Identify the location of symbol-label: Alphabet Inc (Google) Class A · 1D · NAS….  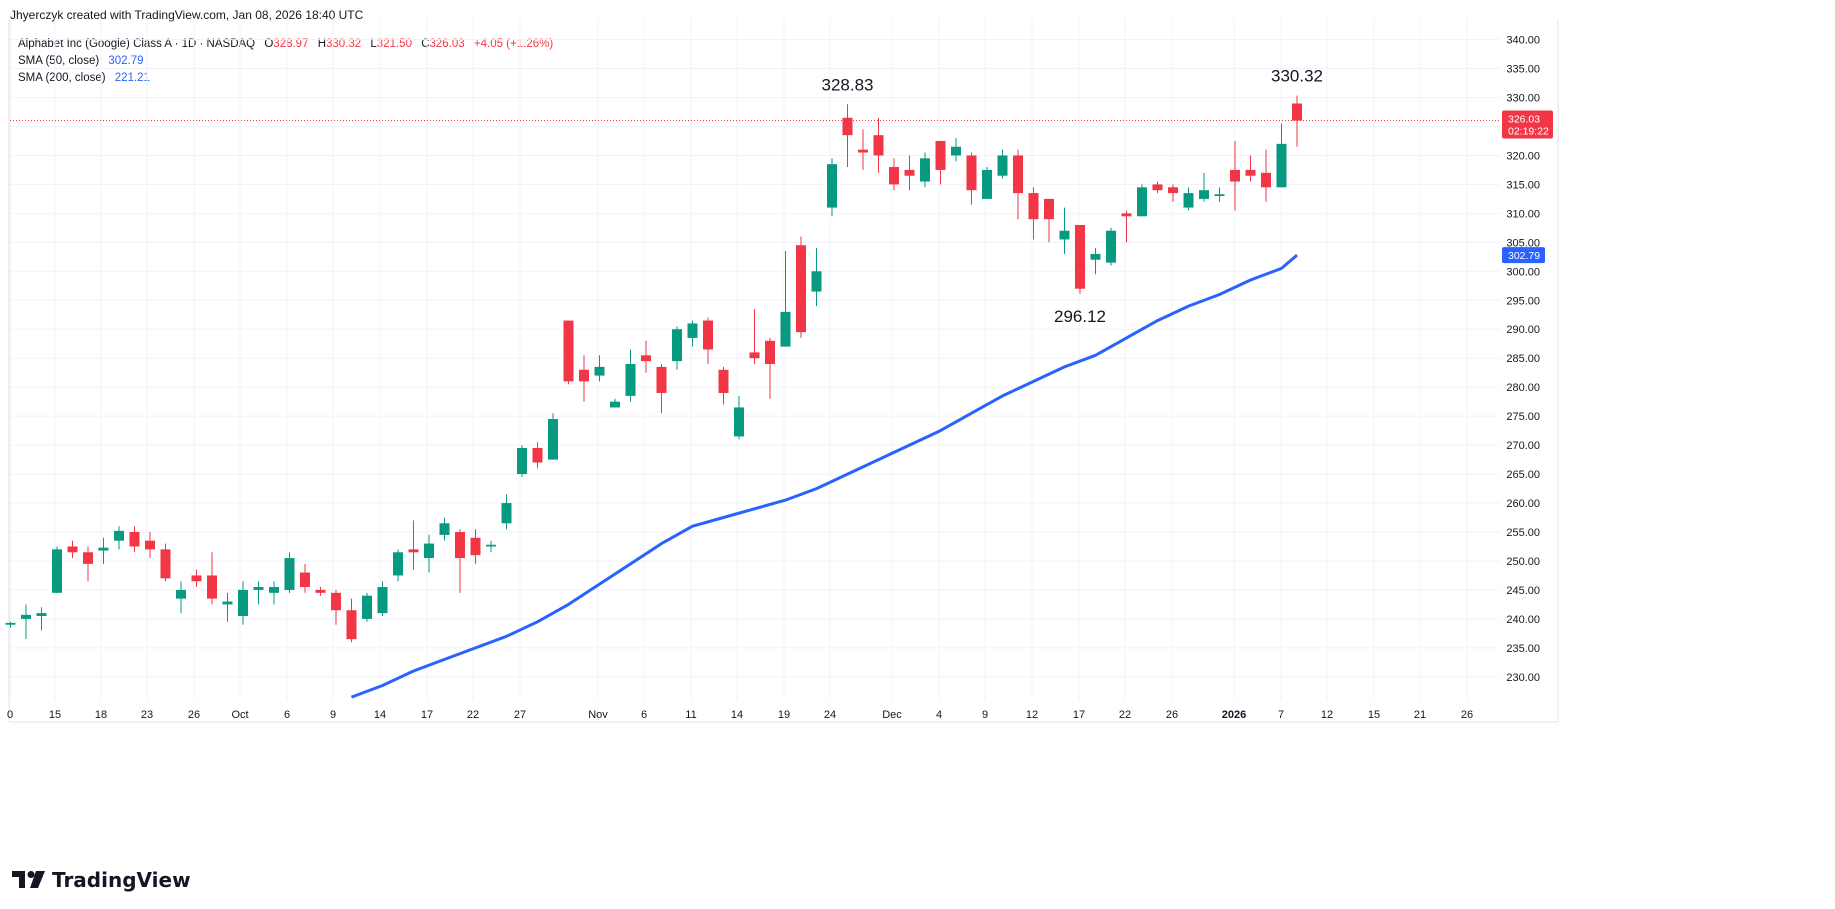
(137, 44).